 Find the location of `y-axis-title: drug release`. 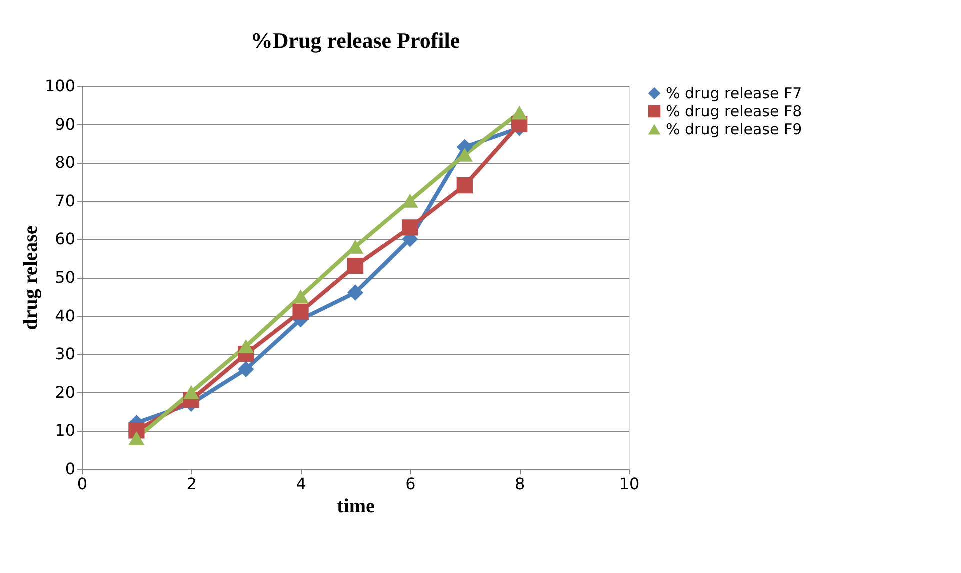

y-axis-title: drug release is located at coordinates (31, 278).